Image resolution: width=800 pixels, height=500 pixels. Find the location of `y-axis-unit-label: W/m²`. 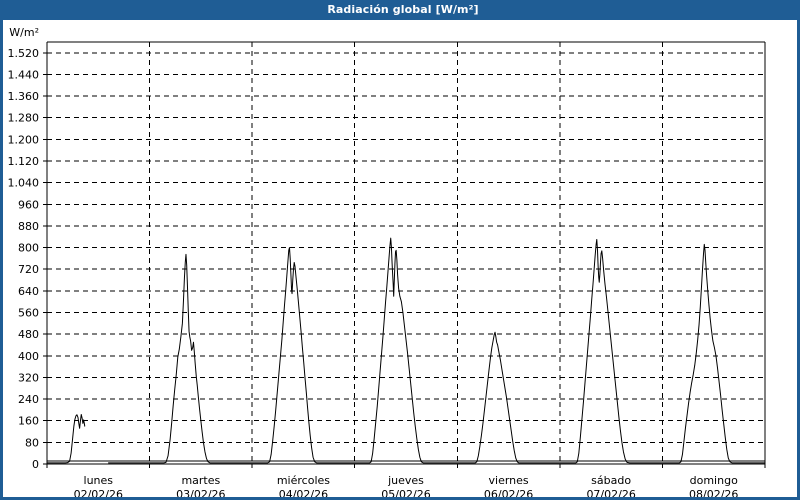

y-axis-unit-label: W/m² is located at coordinates (24, 32).